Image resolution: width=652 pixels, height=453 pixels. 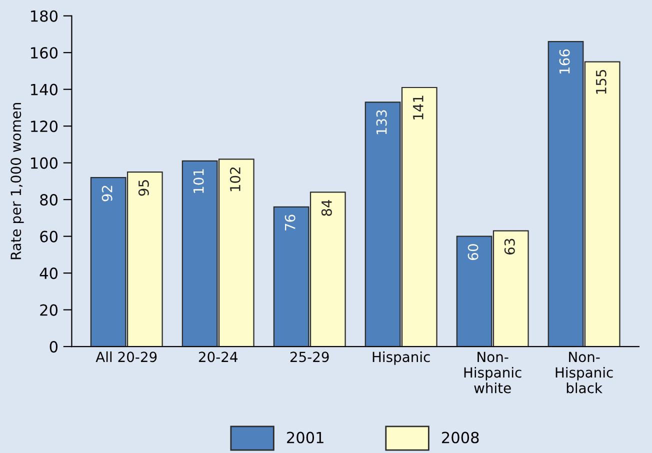 I want to click on x-tick-label: Non- Hispanic black, so click(x=584, y=373).